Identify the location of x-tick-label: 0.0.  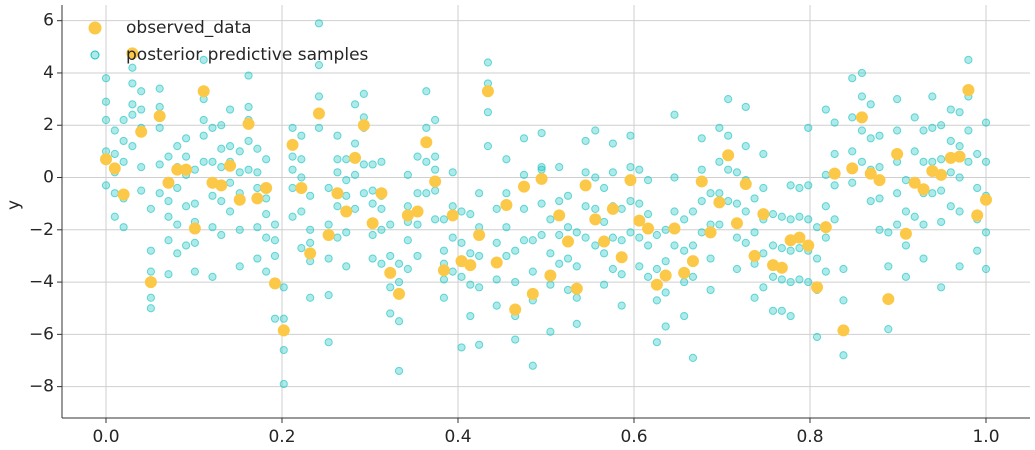
(105, 437).